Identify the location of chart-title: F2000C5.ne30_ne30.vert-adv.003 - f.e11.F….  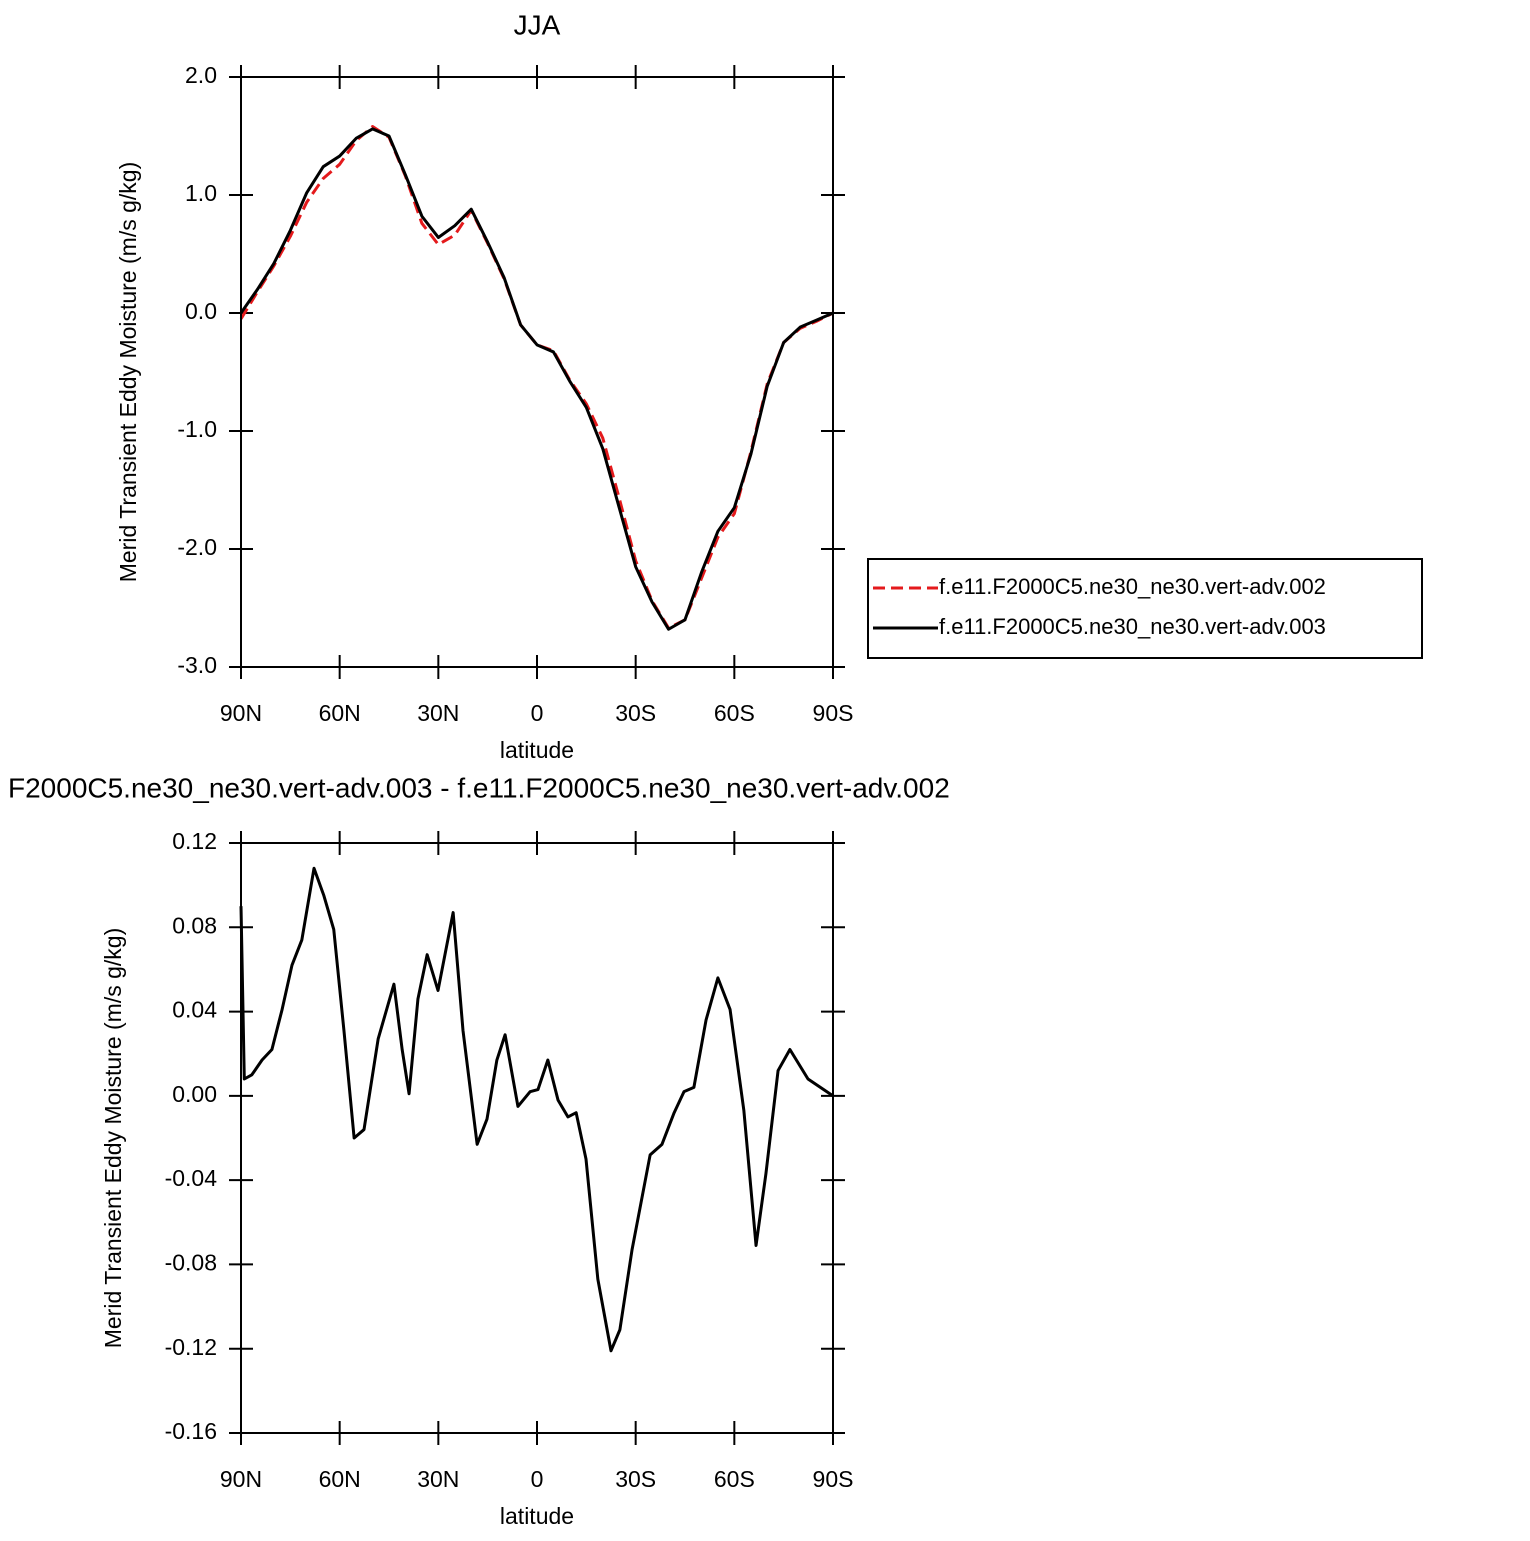
(479, 787).